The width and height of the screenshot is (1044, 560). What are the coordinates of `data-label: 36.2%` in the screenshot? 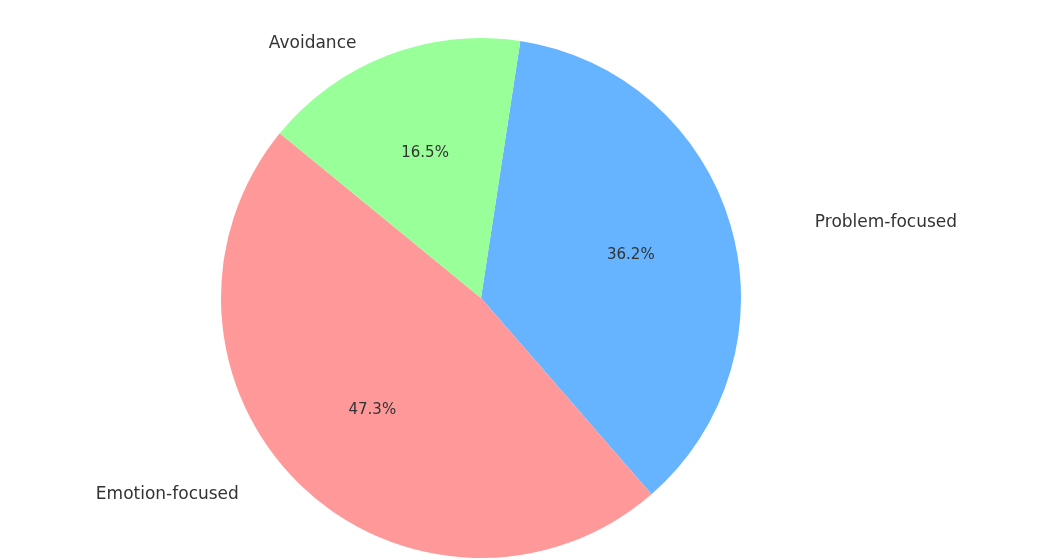 It's located at (631, 254).